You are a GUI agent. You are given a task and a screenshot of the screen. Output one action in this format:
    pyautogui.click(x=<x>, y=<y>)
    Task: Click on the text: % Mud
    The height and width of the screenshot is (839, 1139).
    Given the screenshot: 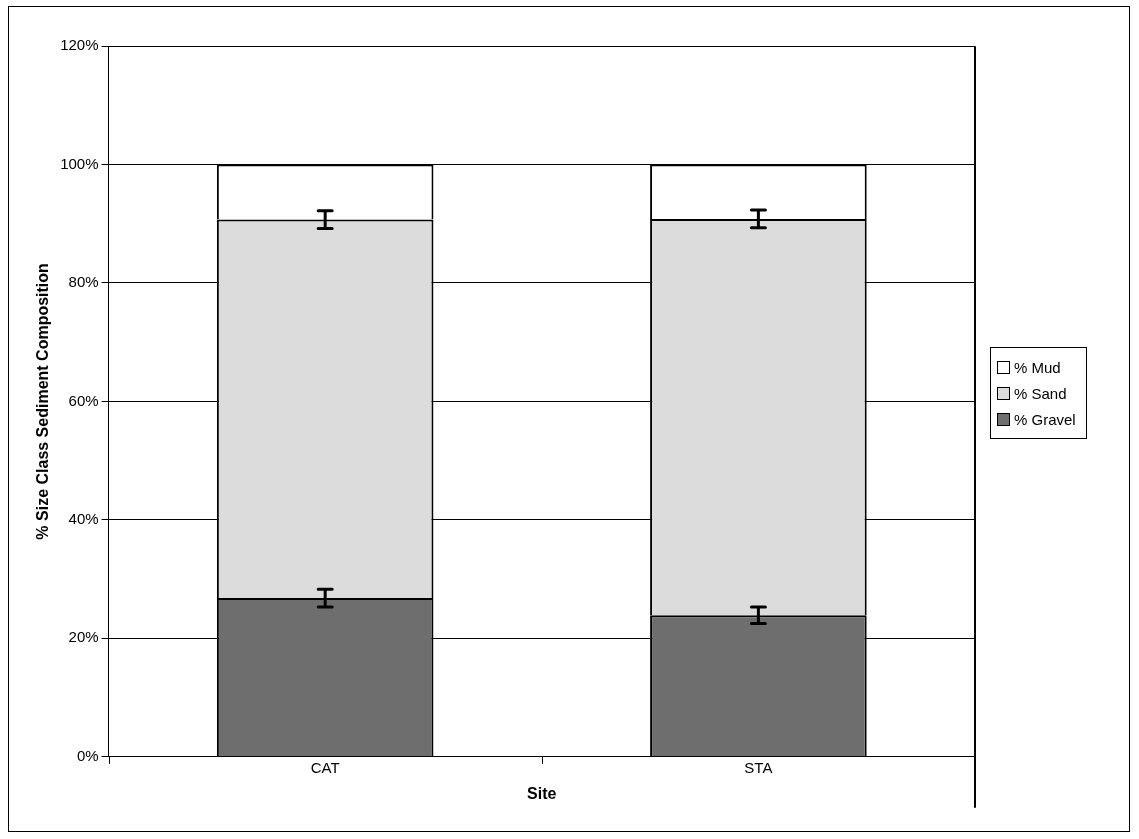 What is the action you would take?
    pyautogui.click(x=1037, y=367)
    